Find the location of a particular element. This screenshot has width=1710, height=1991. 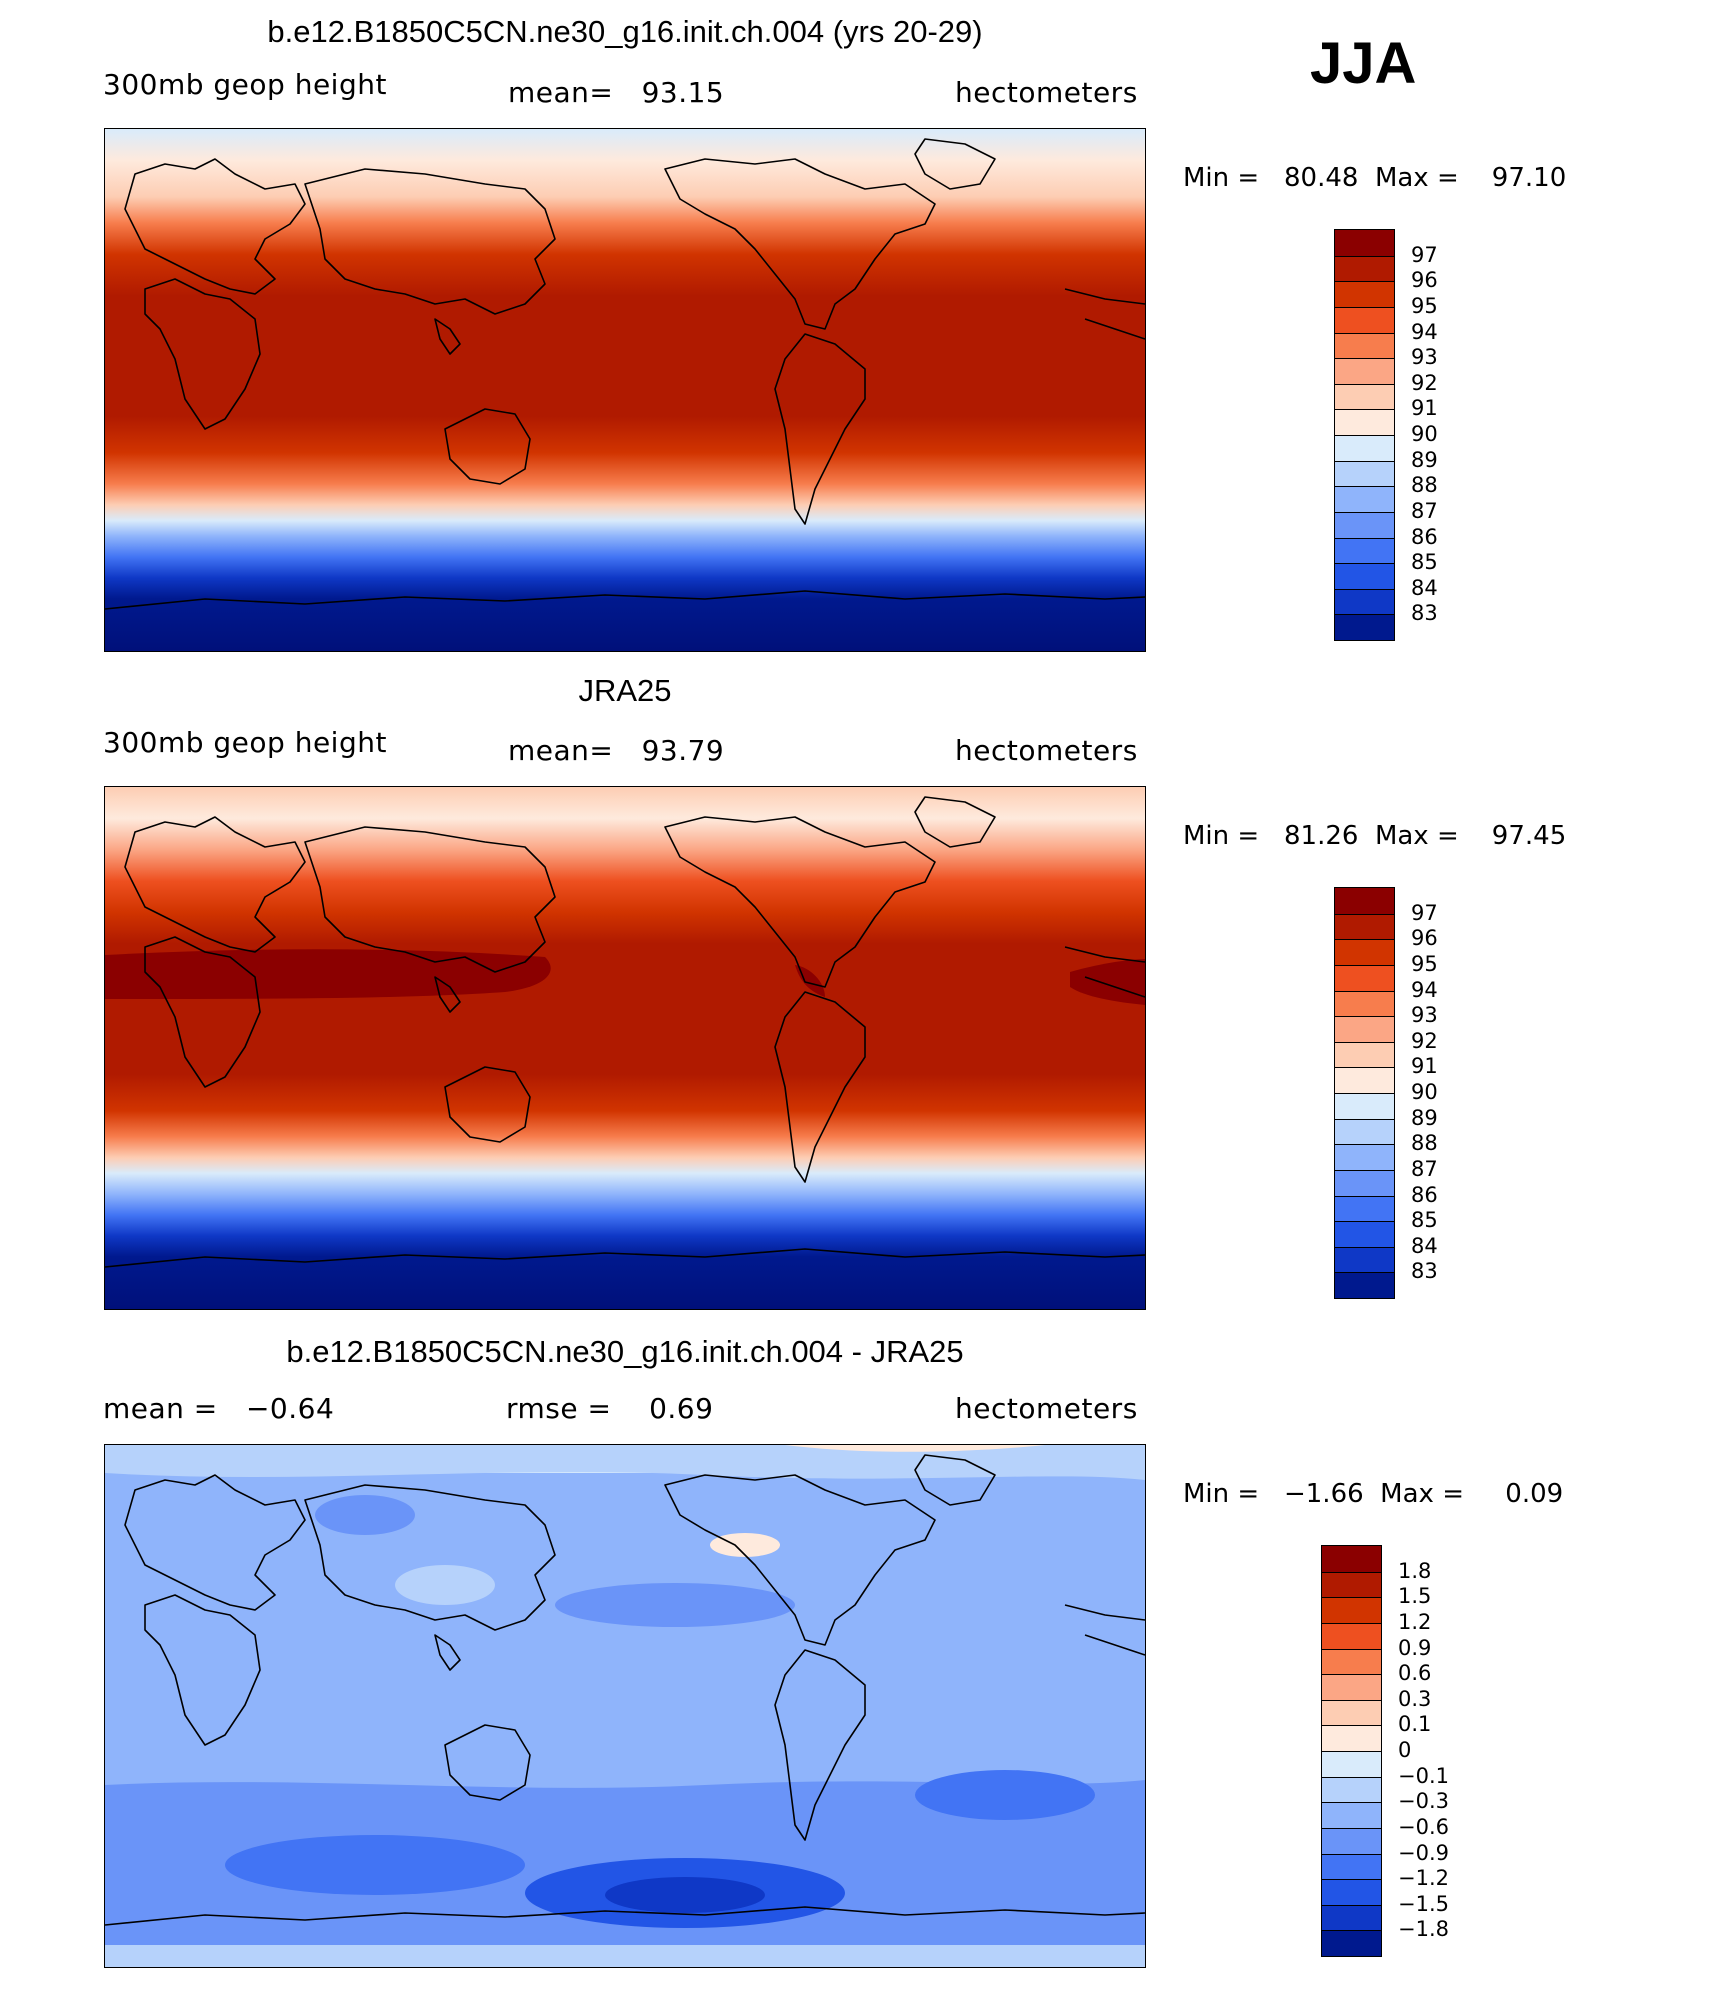

colorbar-tick-label: −1.2 is located at coordinates (1423, 1878).